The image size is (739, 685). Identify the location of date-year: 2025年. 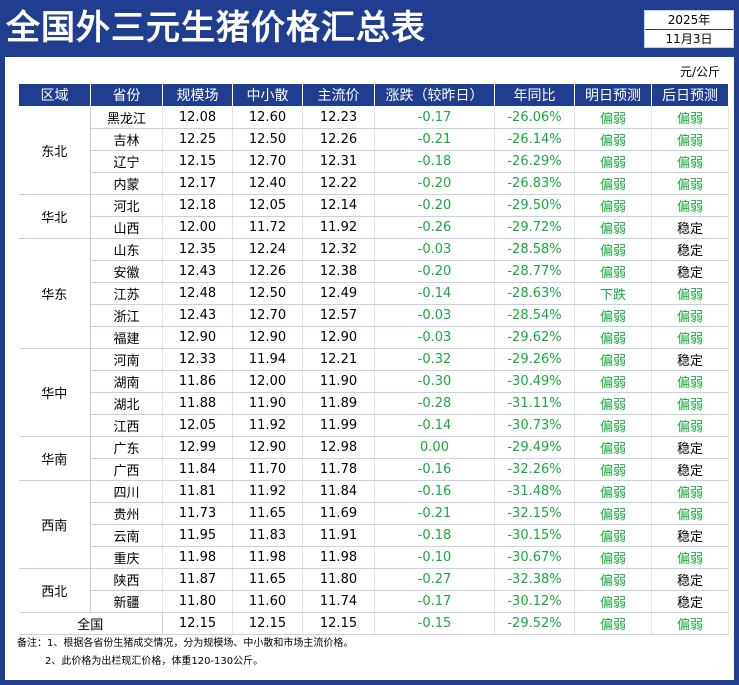
(689, 20).